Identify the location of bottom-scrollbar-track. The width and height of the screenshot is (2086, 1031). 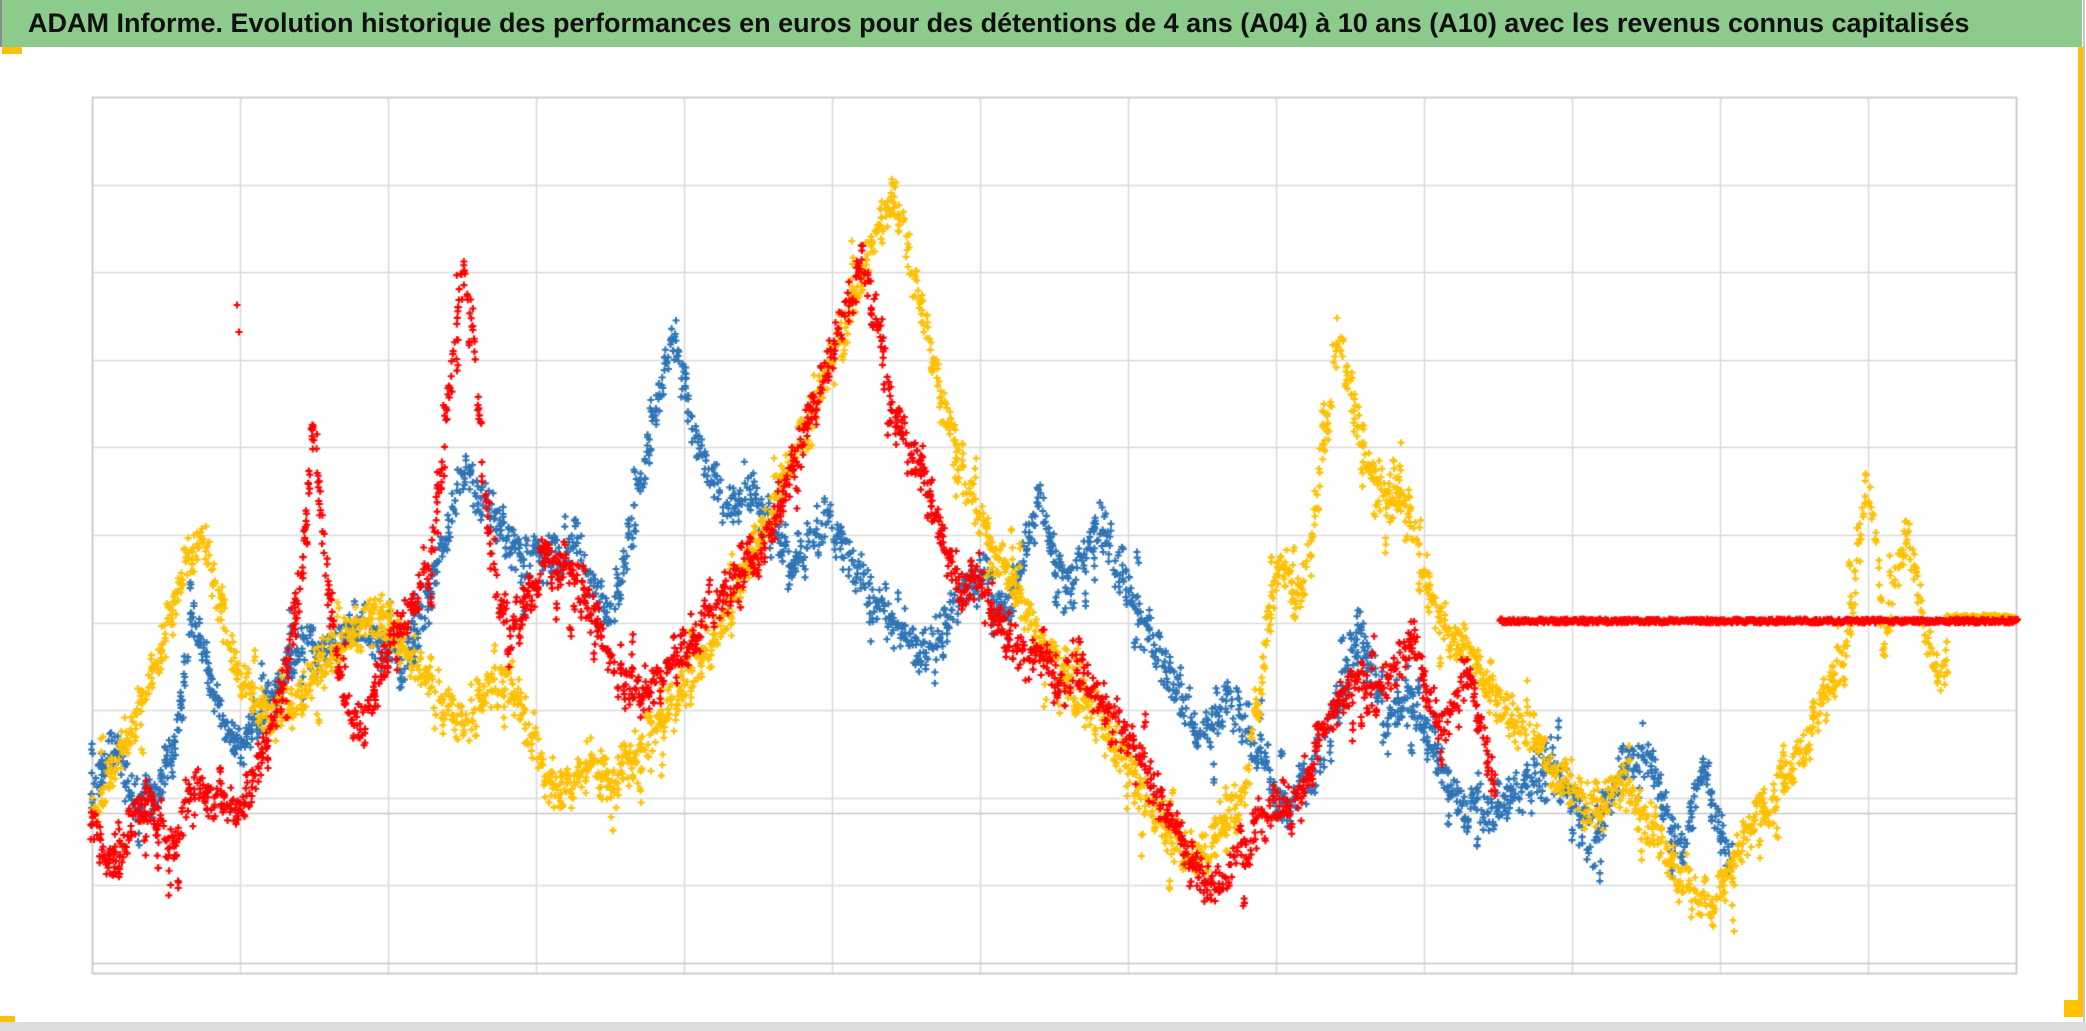
(1043, 1026).